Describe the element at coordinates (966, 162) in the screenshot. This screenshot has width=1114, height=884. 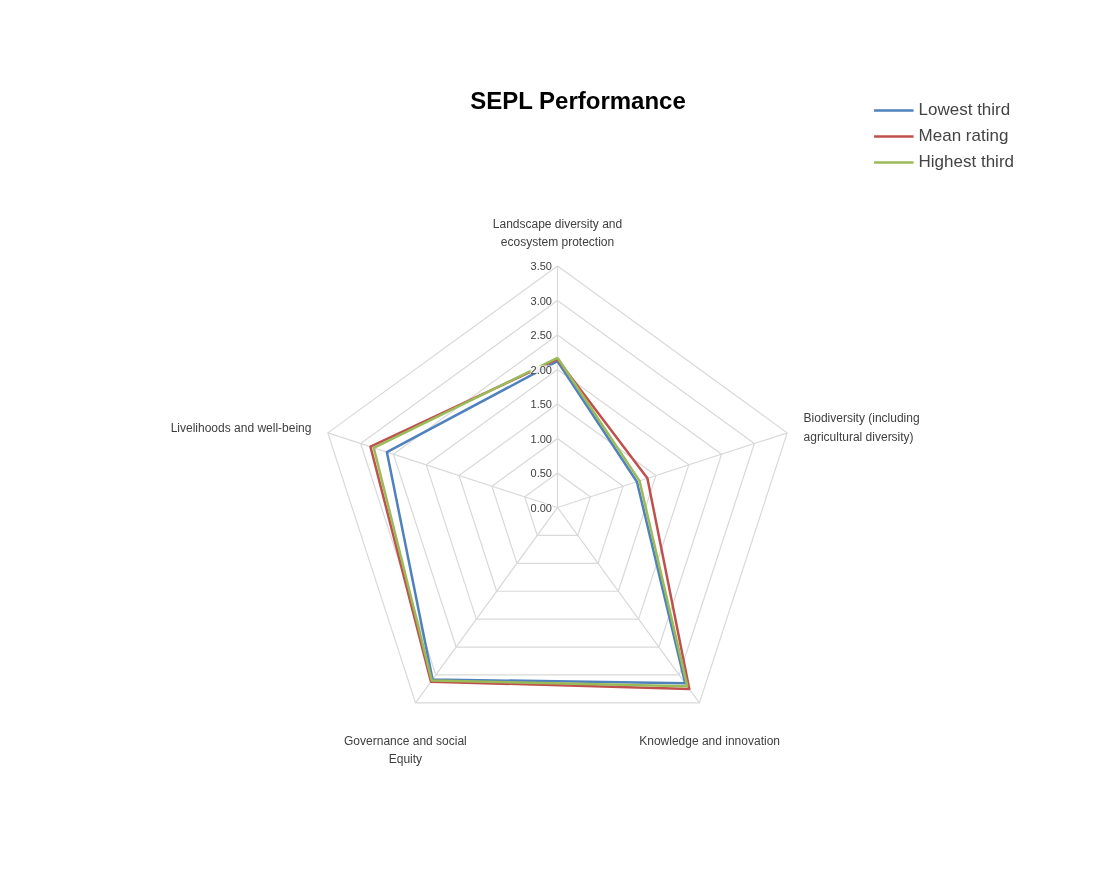
I see `legend-label: Highest third` at that location.